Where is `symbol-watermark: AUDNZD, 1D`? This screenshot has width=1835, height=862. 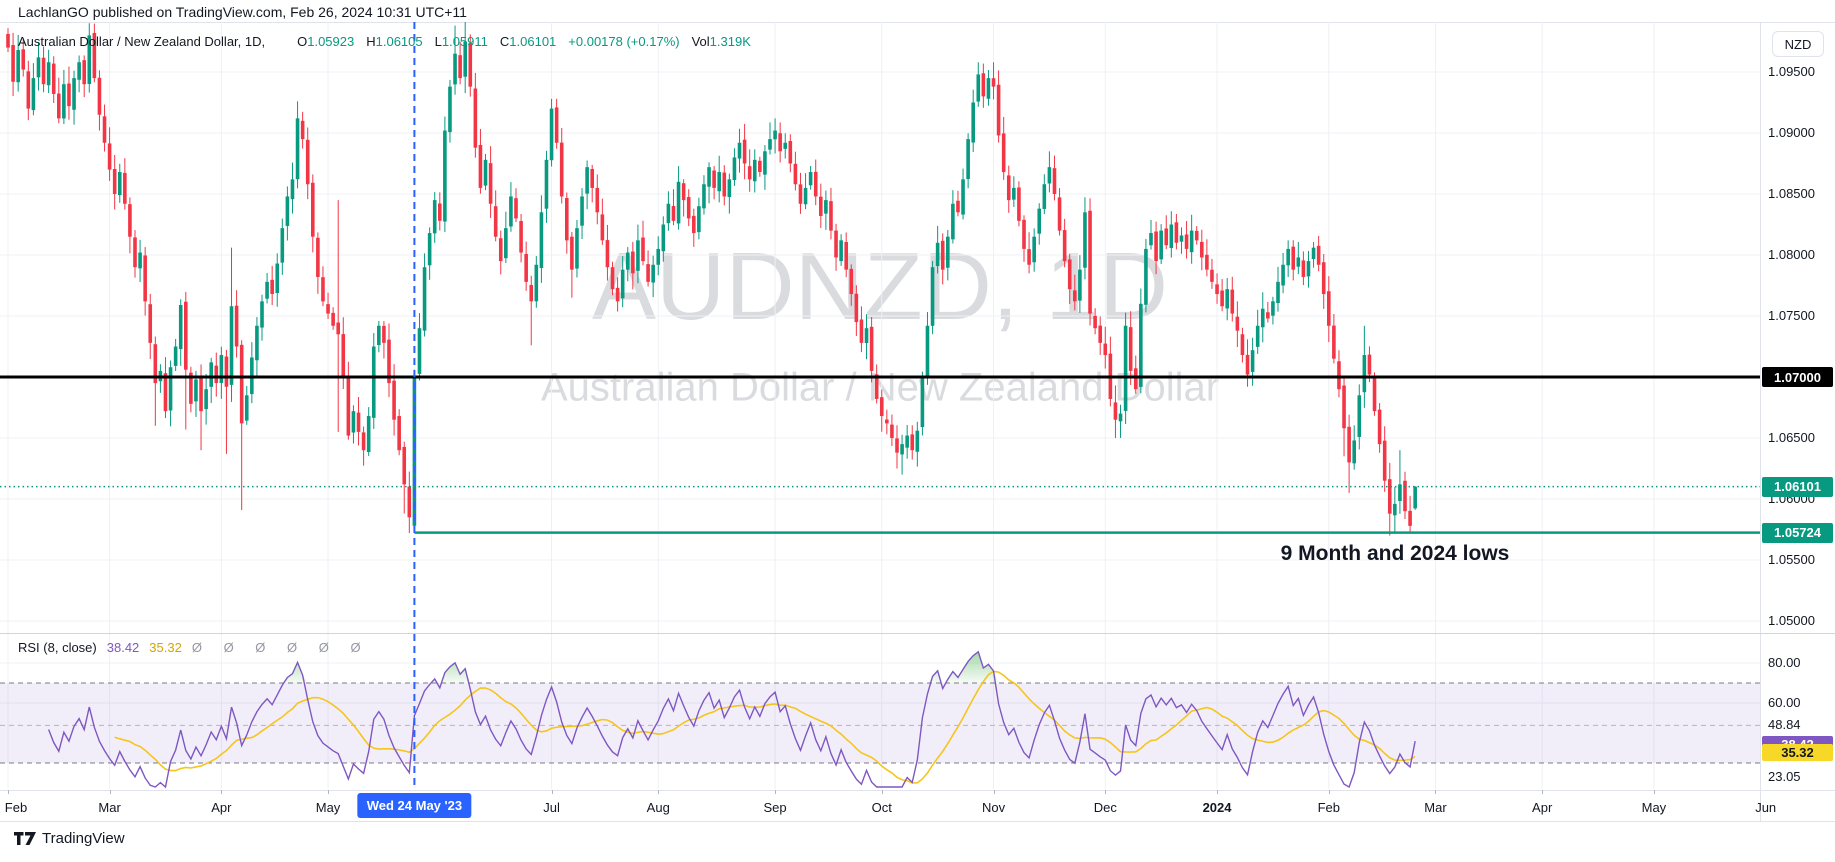 symbol-watermark: AUDNZD, 1D is located at coordinates (880, 286).